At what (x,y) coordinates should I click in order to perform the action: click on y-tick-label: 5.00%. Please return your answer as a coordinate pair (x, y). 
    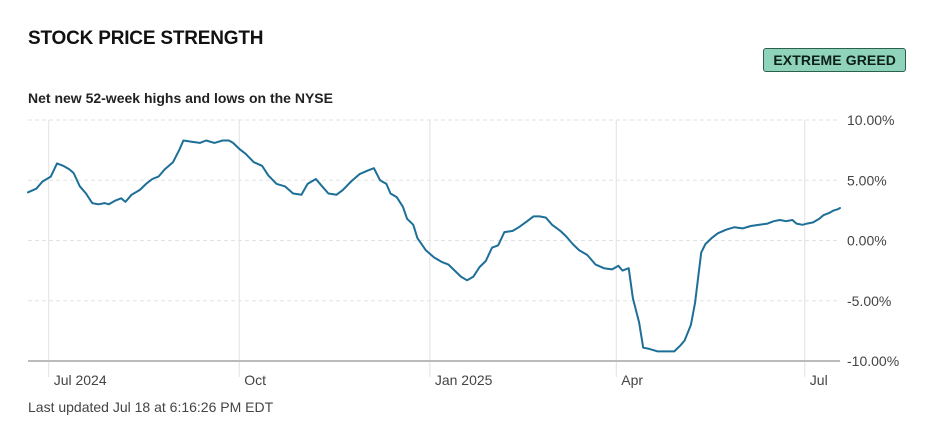
    Looking at the image, I should click on (867, 180).